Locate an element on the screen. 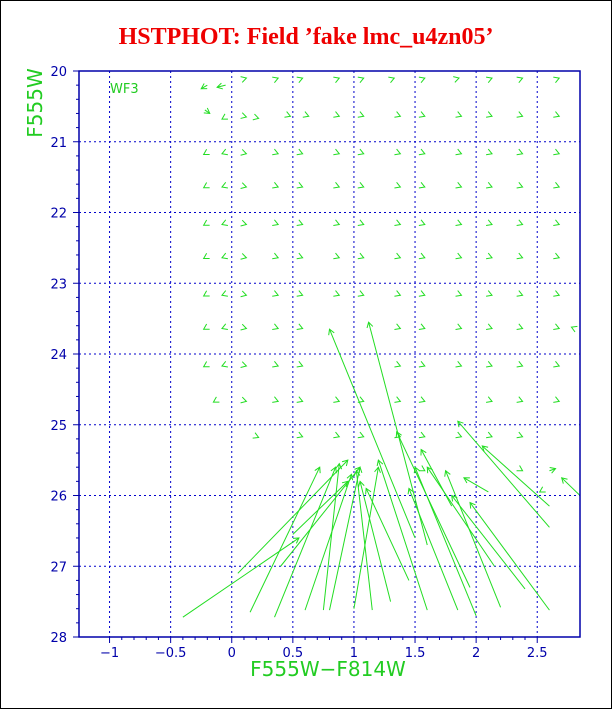 This screenshot has height=709, width=612. x-tick-label: 1.5 is located at coordinates (415, 653).